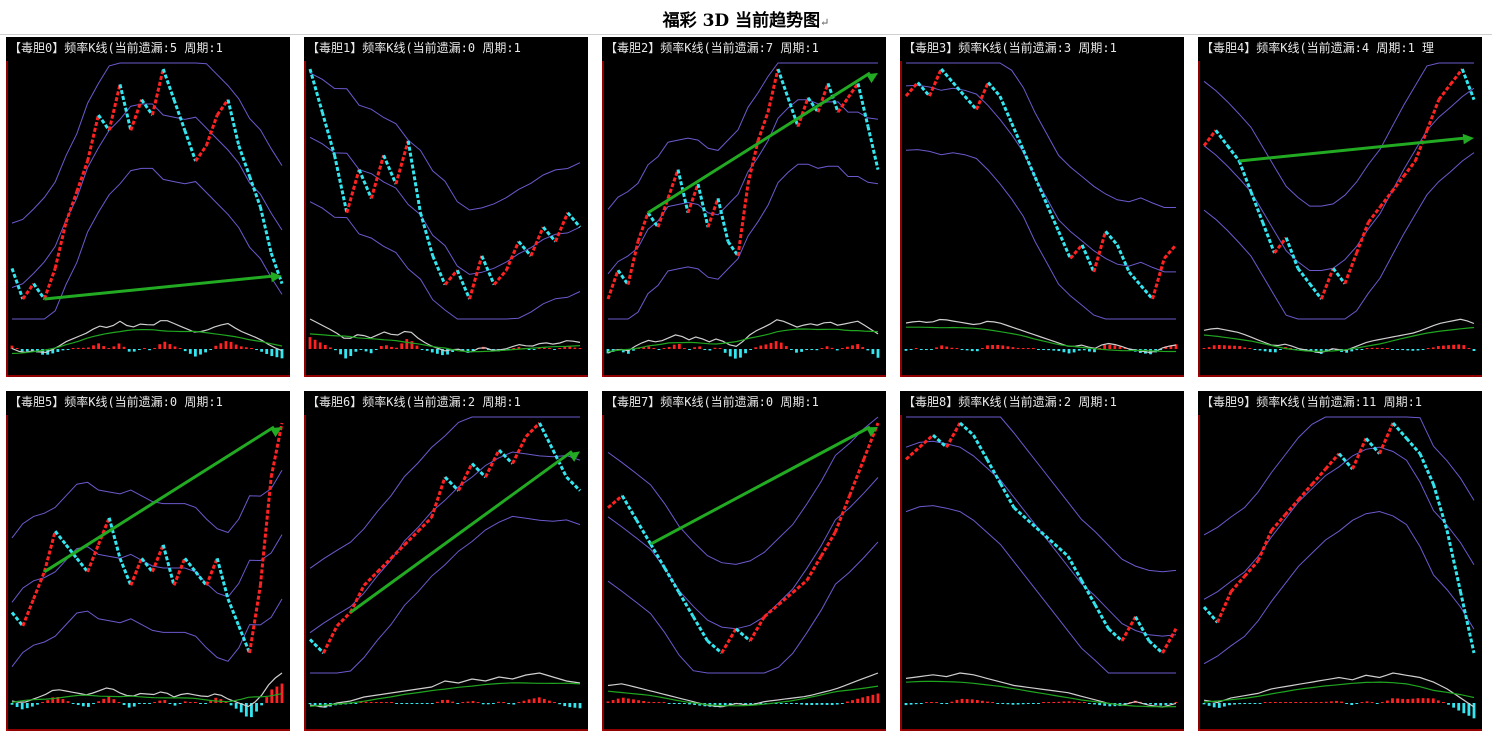  What do you see at coordinates (760, 485) in the screenshot?
I see `trend-arrow-line` at bounding box center [760, 485].